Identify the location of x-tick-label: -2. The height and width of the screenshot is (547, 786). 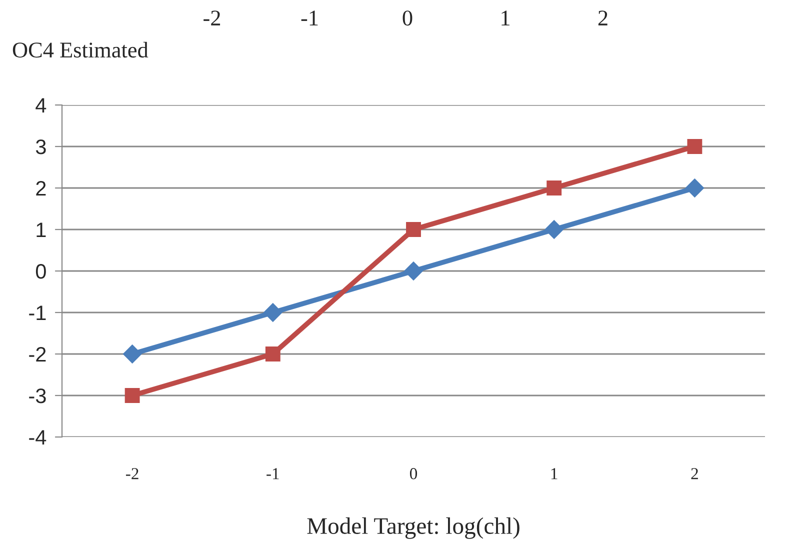
(132, 474).